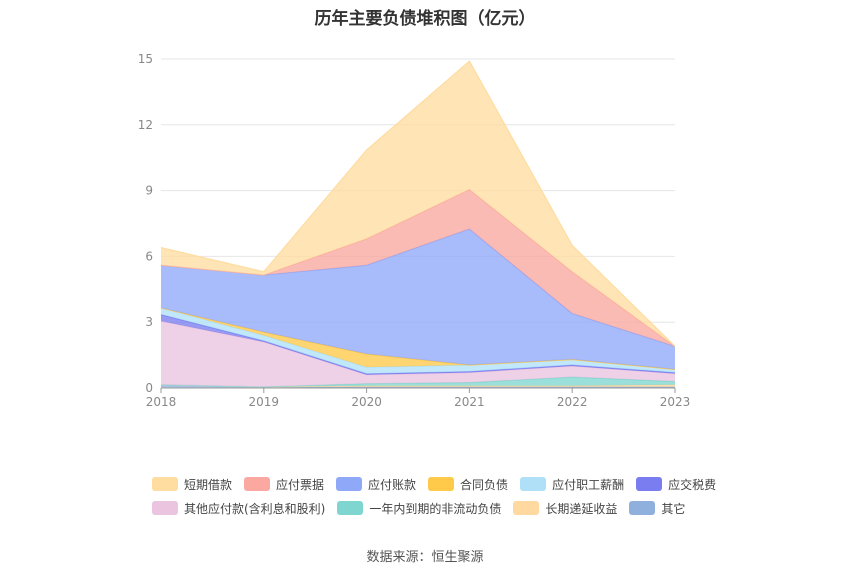 The image size is (850, 575). What do you see at coordinates (300, 484) in the screenshot?
I see `legend-label: 应付票据` at bounding box center [300, 484].